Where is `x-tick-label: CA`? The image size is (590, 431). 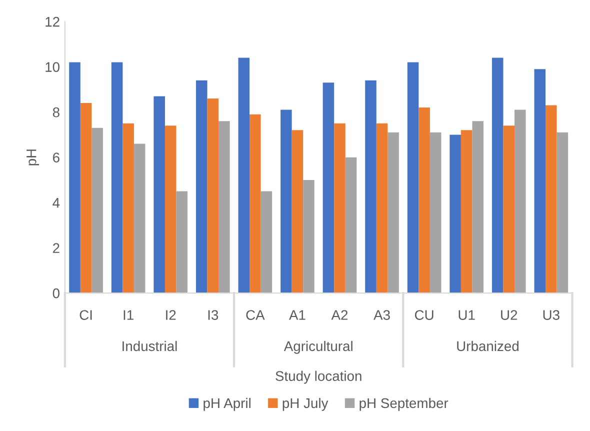 x-tick-label: CA is located at coordinates (255, 315).